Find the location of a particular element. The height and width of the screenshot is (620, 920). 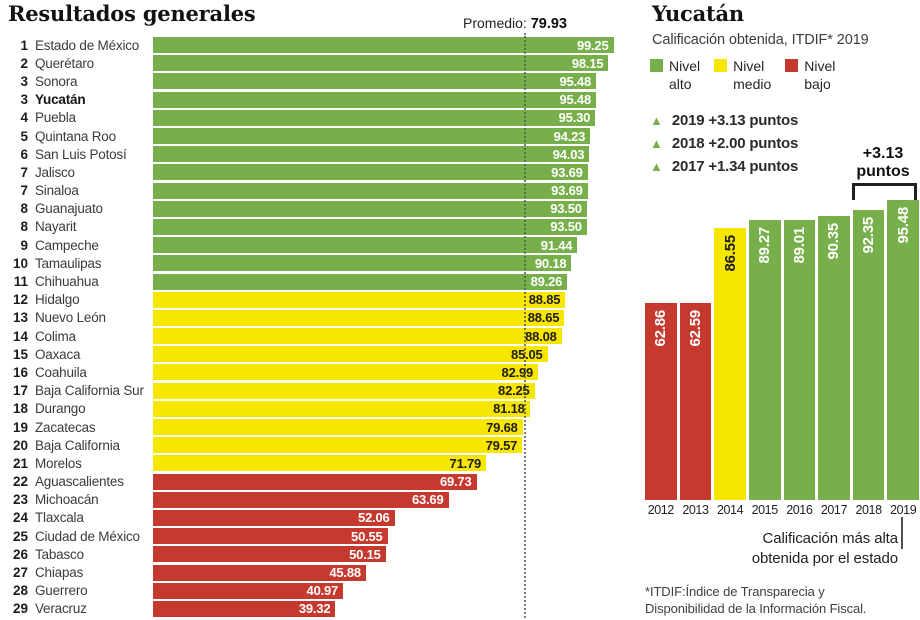

rank-label: 25 is located at coordinates (20, 536).